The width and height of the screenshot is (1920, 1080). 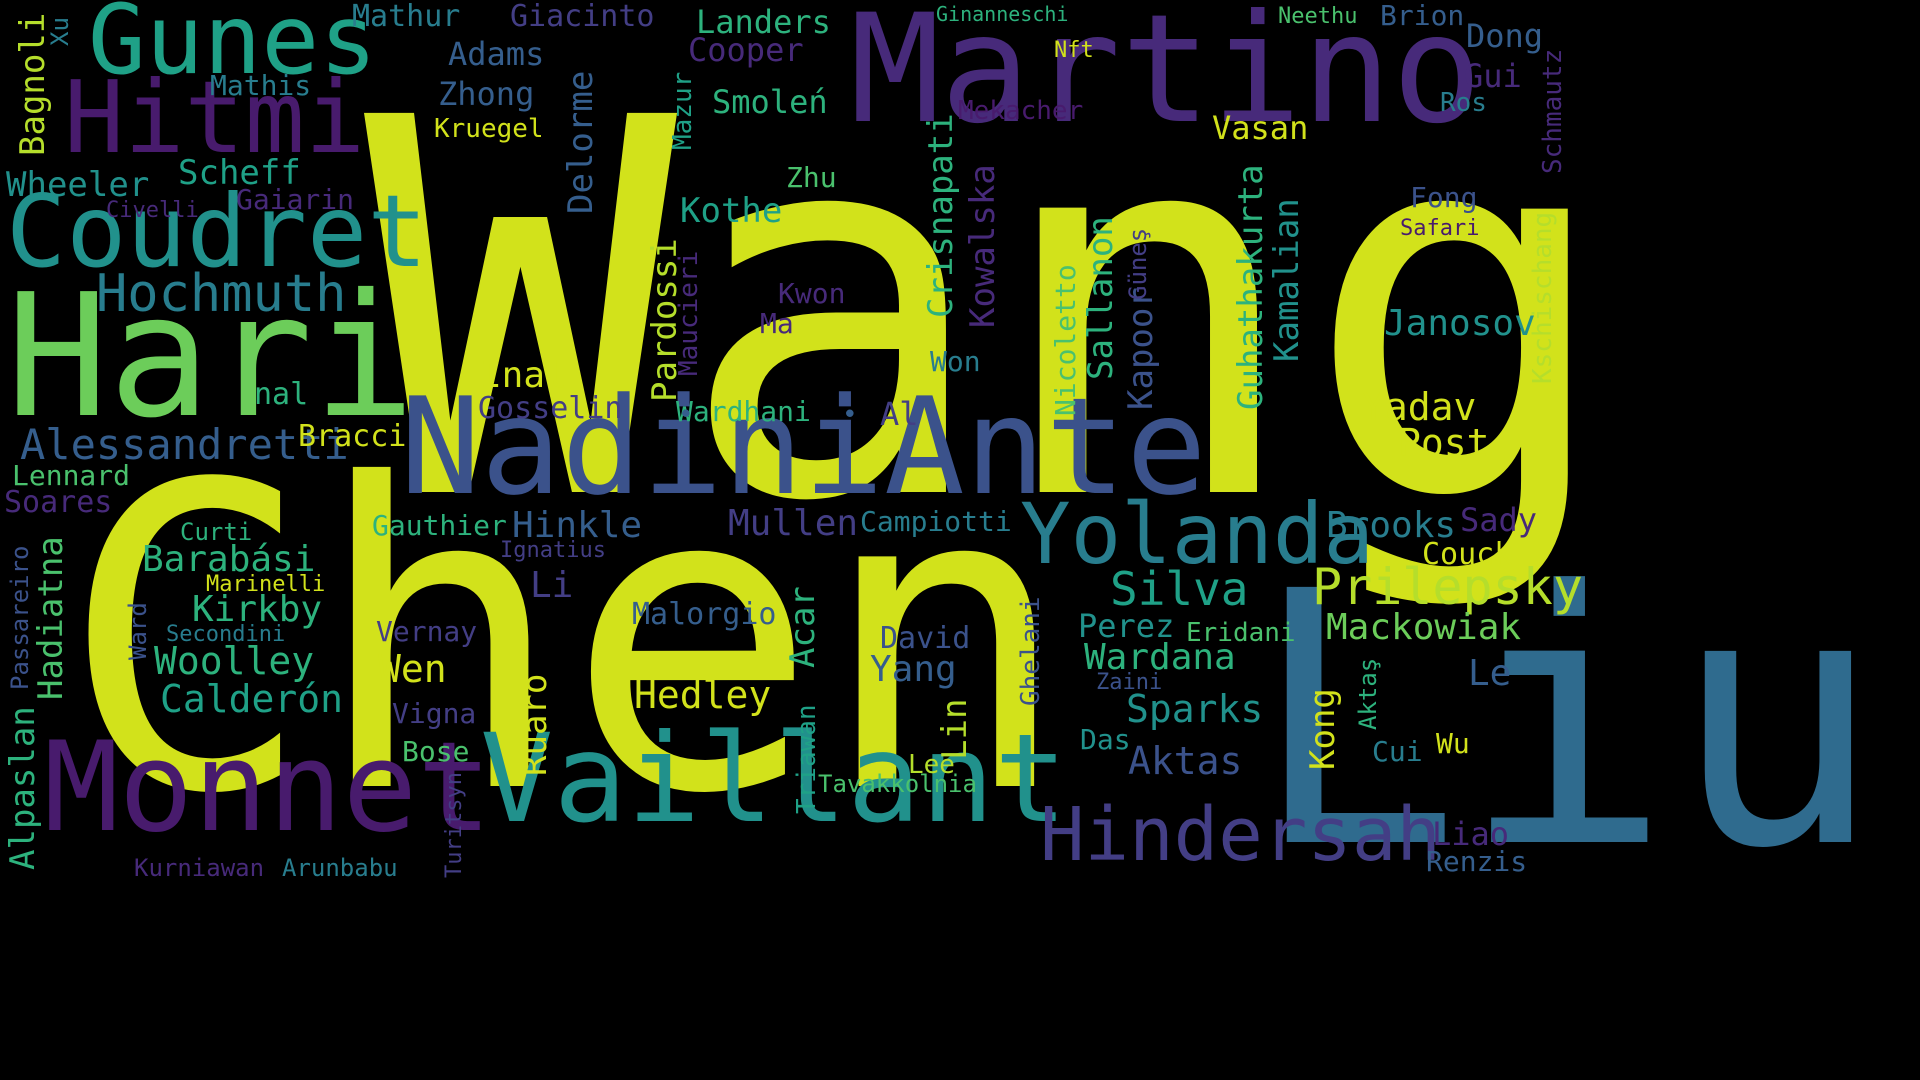 I want to click on word-nal: nal, so click(x=281, y=394).